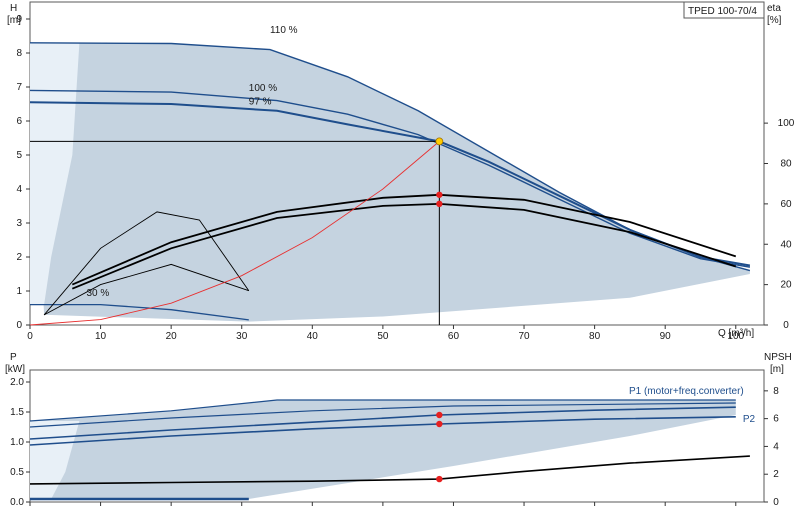 This screenshot has width=800, height=520. Describe the element at coordinates (55, 460) in the screenshot. I see `power-zone-light-band` at that location.